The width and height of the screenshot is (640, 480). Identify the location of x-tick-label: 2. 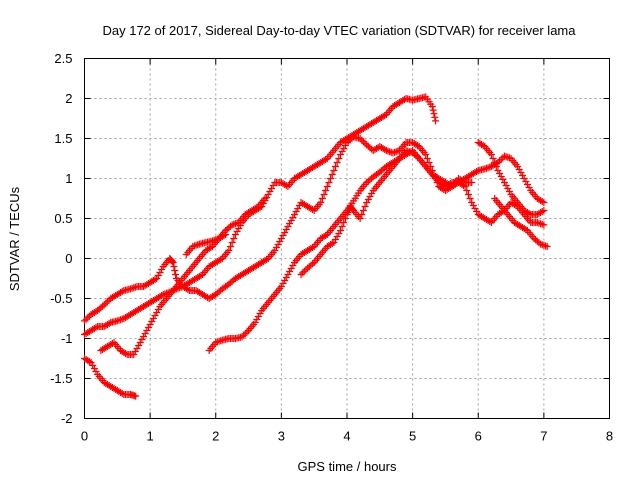
(215, 436).